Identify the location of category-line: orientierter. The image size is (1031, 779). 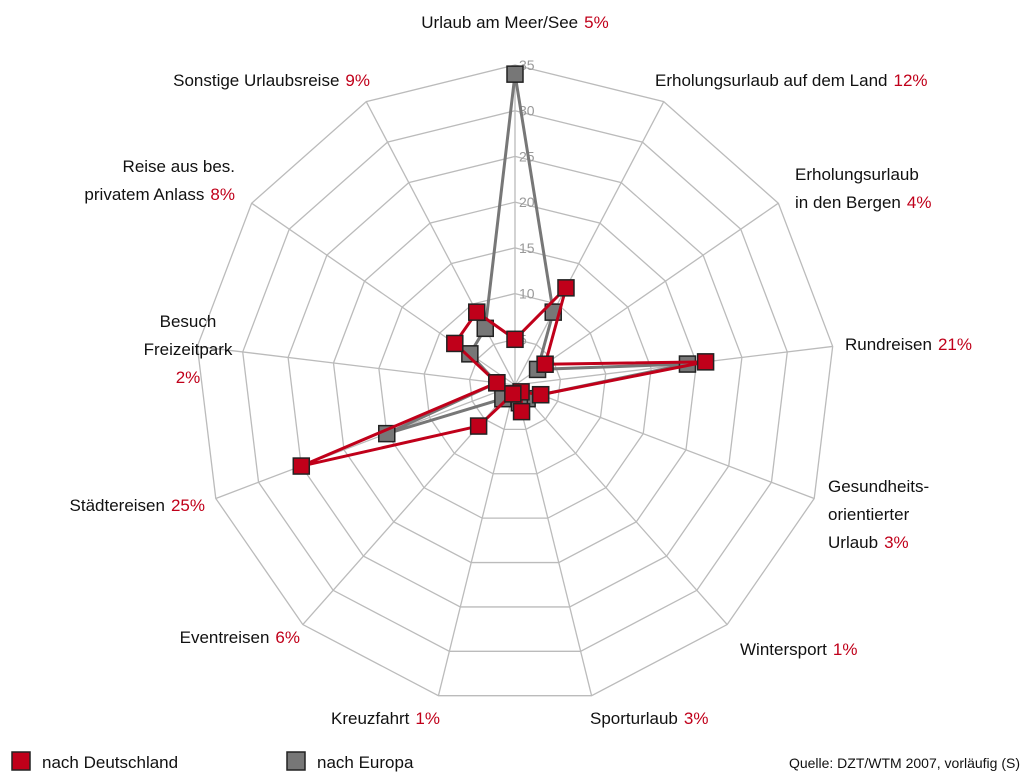
(869, 514).